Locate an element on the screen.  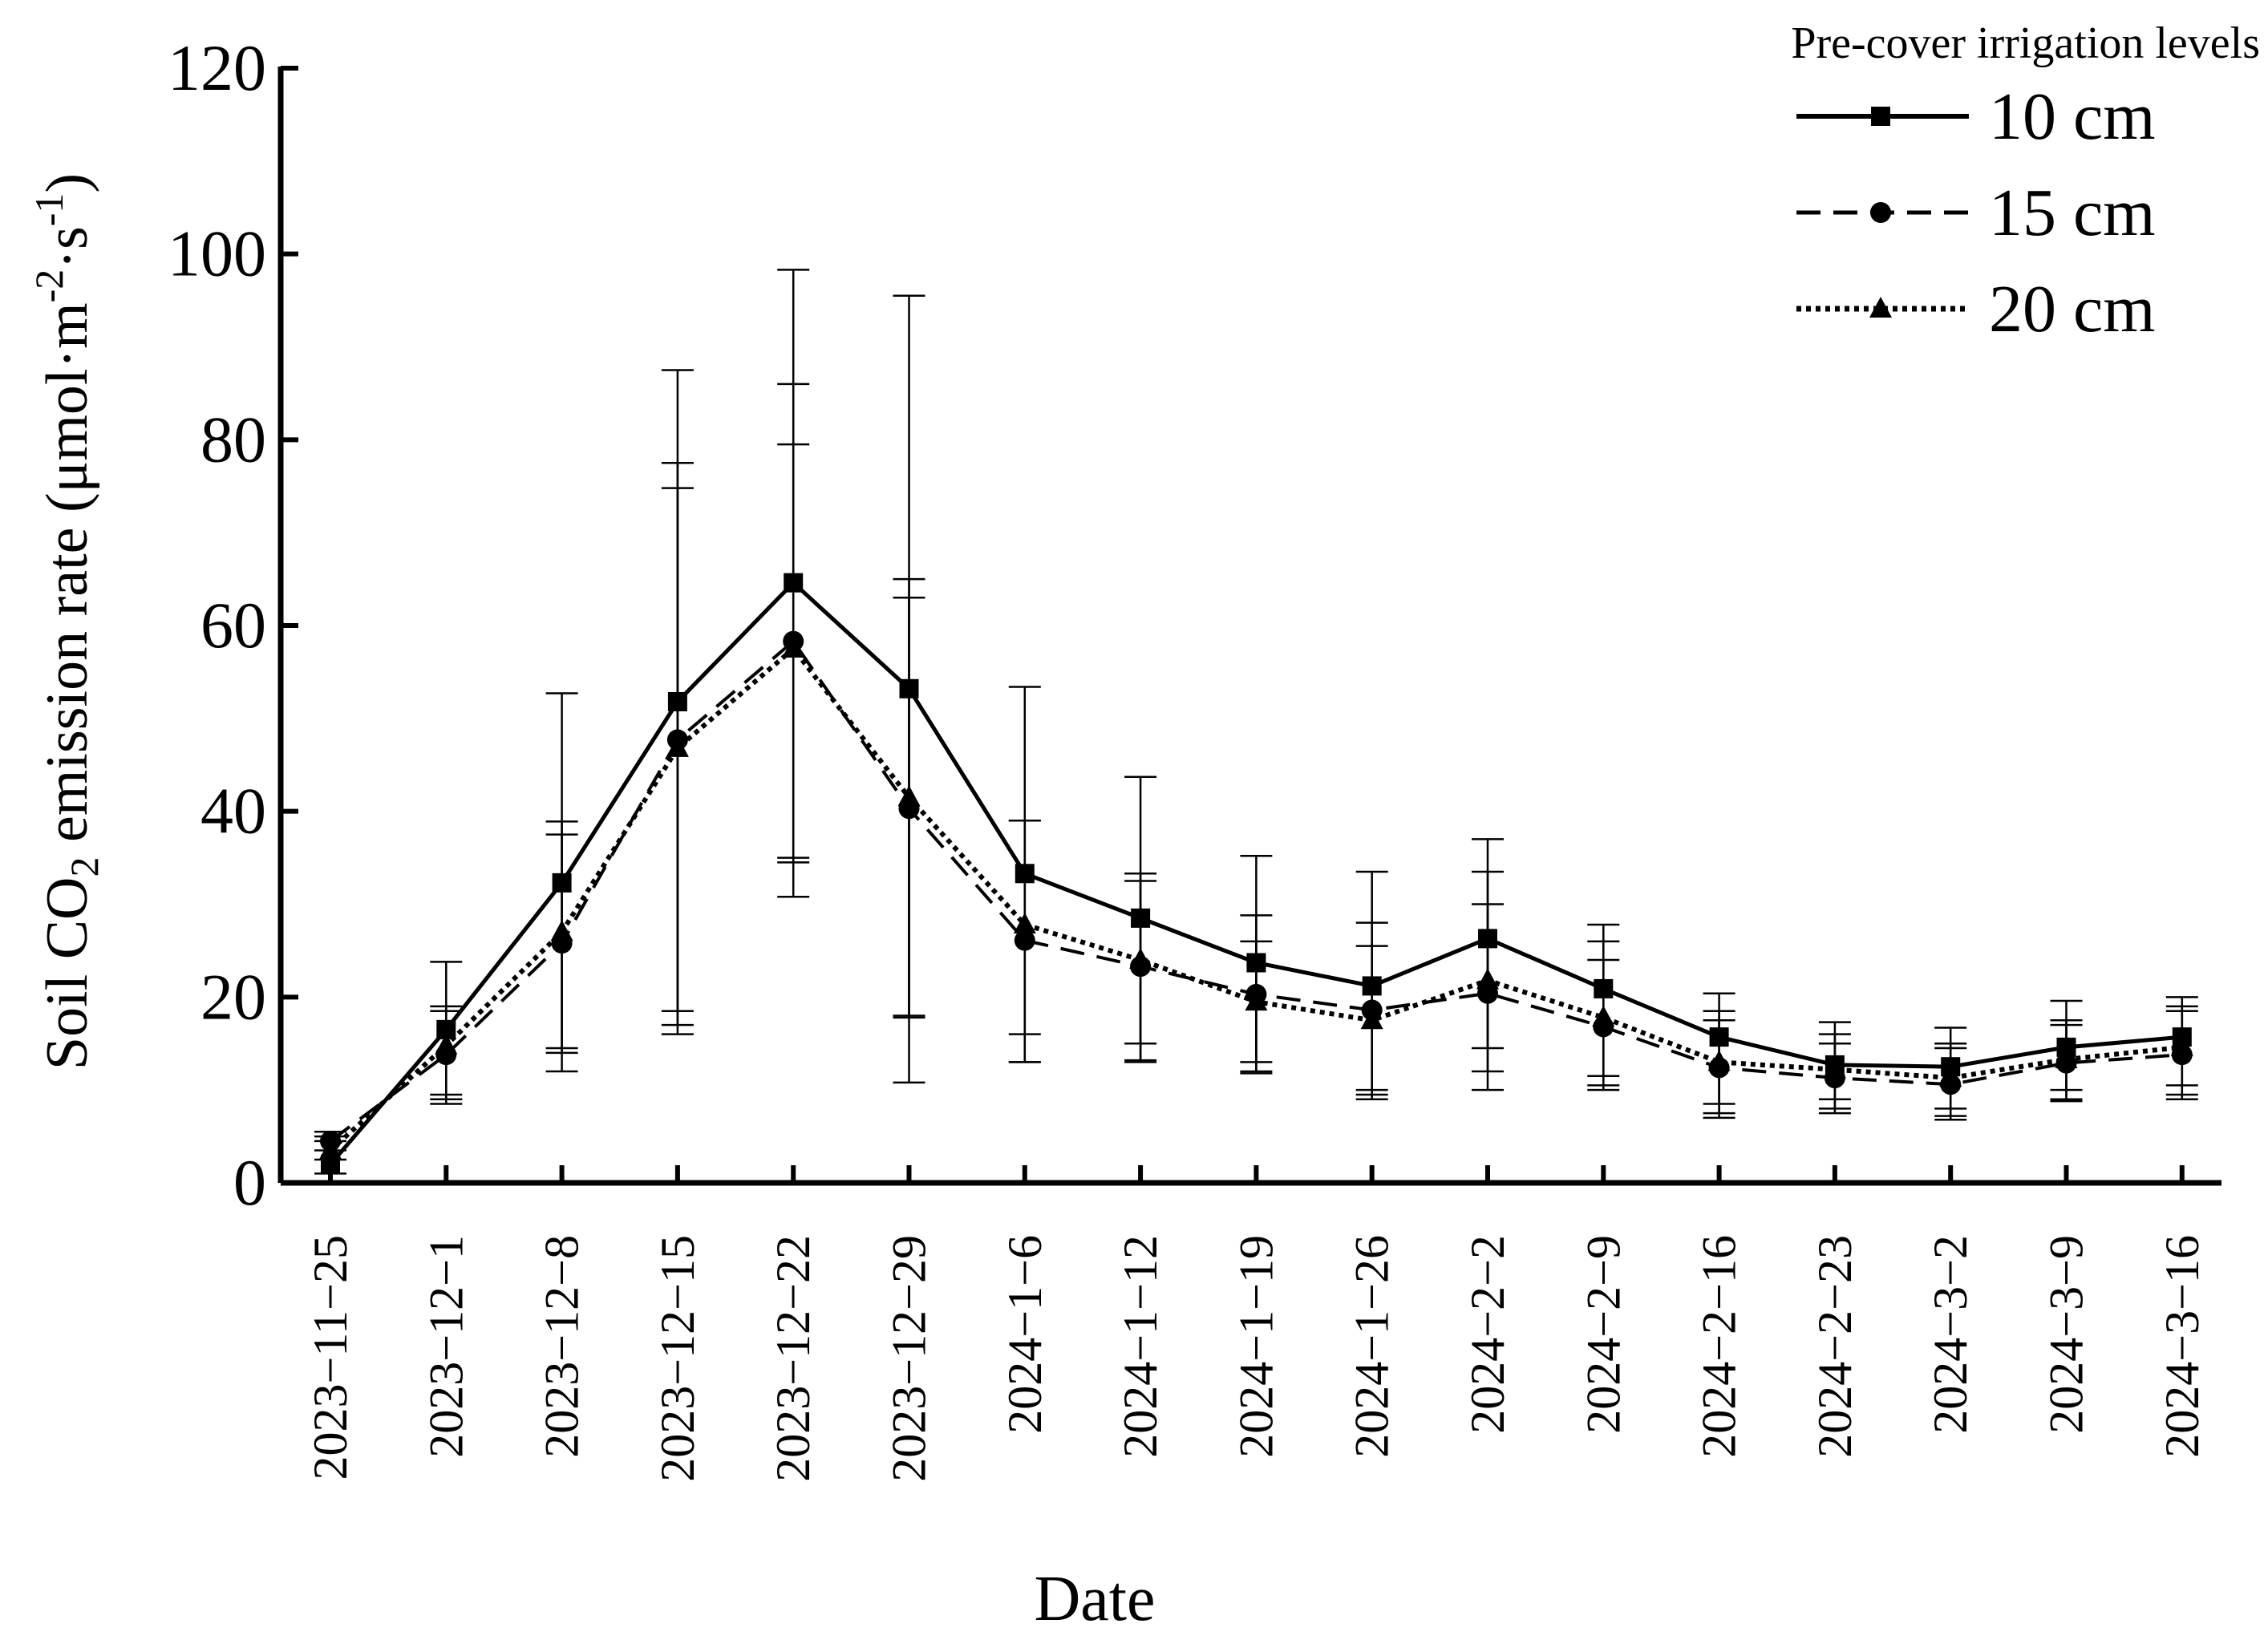
y-axis-title-end: ) is located at coordinates (67, 183).